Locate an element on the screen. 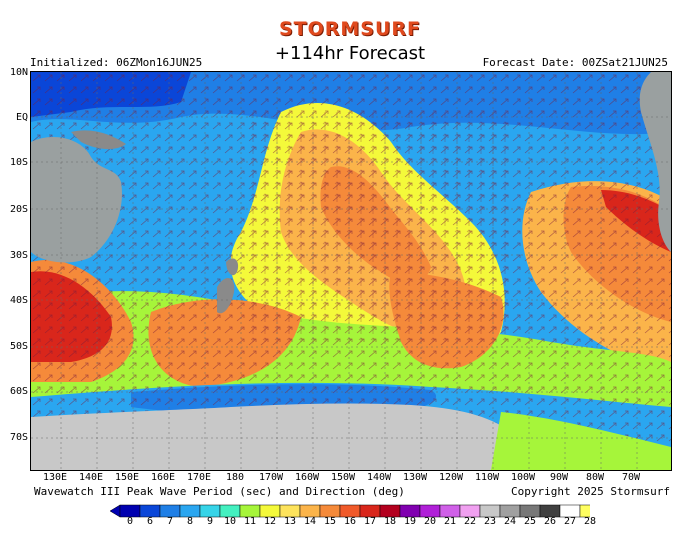 This screenshot has height=540, width=700. scale-label: 22 is located at coordinates (470, 521).